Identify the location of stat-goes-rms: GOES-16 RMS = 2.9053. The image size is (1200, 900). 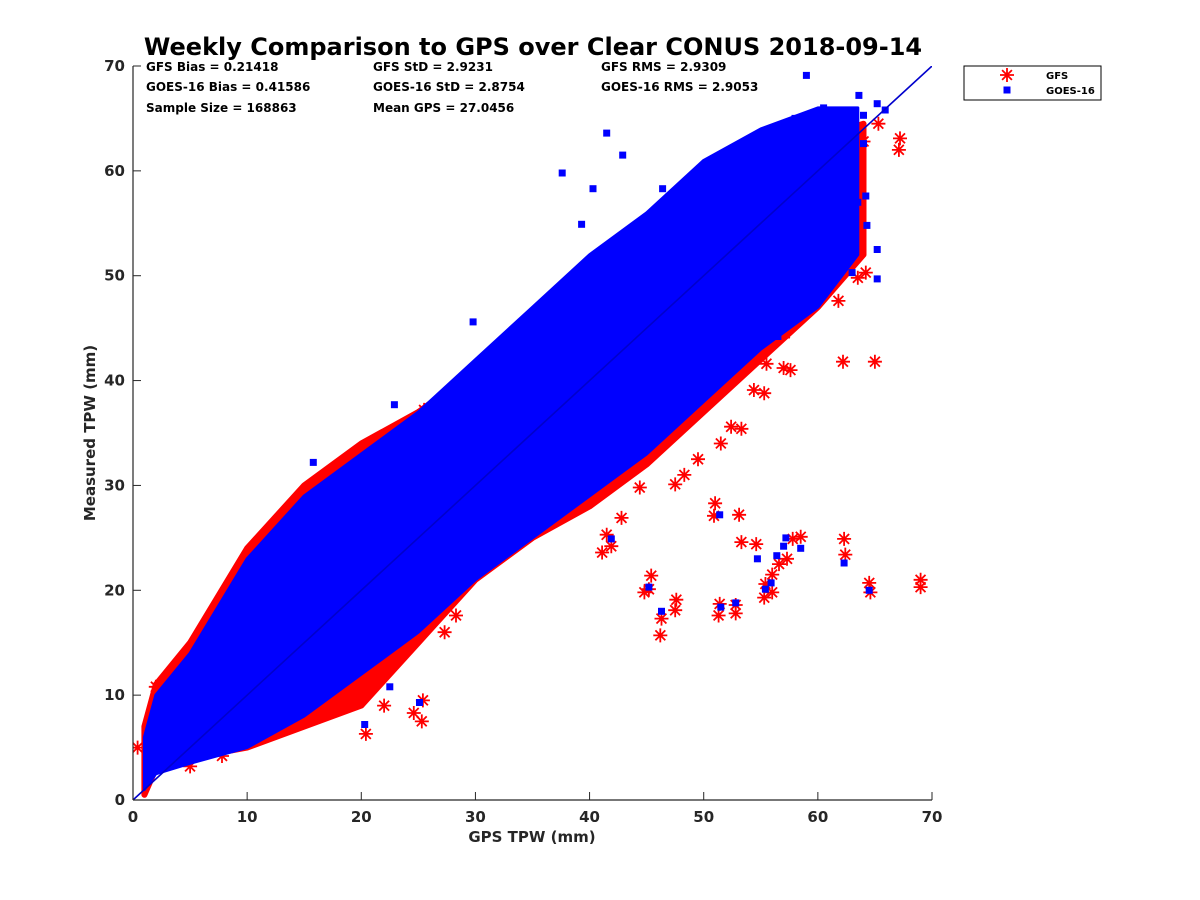
(679, 87).